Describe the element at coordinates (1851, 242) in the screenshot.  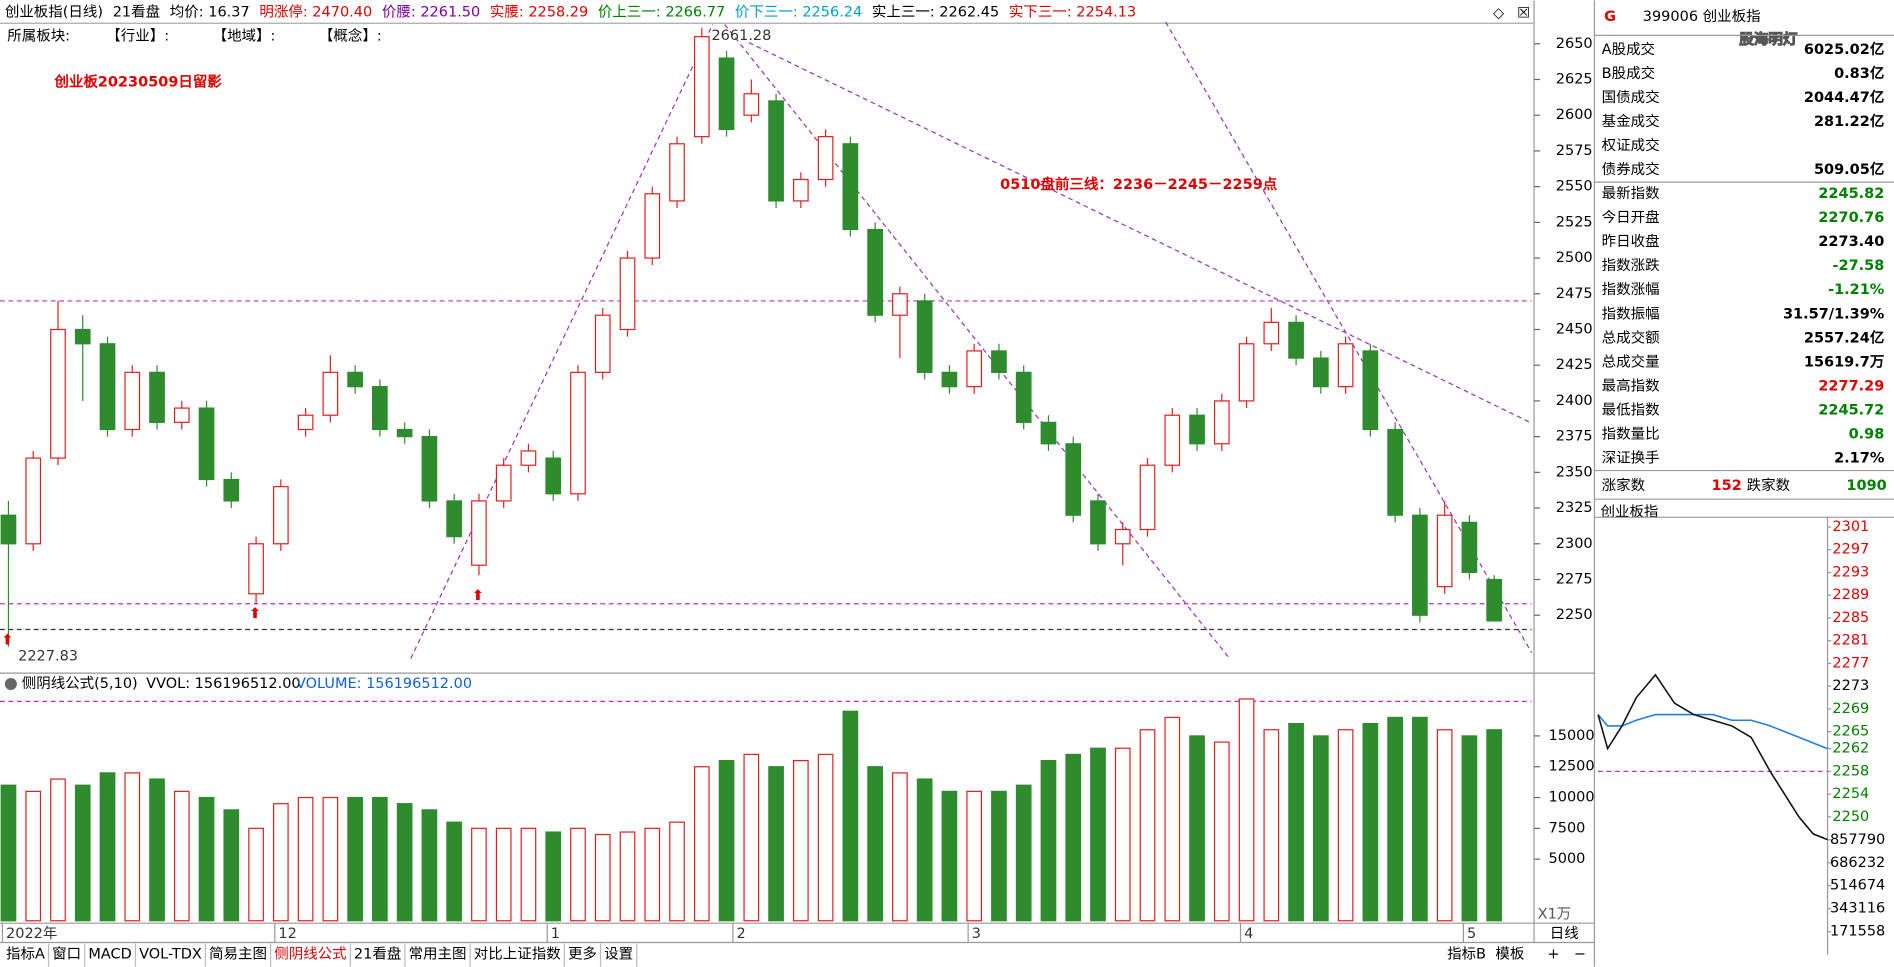
I see `row-value: 2273.40` at that location.